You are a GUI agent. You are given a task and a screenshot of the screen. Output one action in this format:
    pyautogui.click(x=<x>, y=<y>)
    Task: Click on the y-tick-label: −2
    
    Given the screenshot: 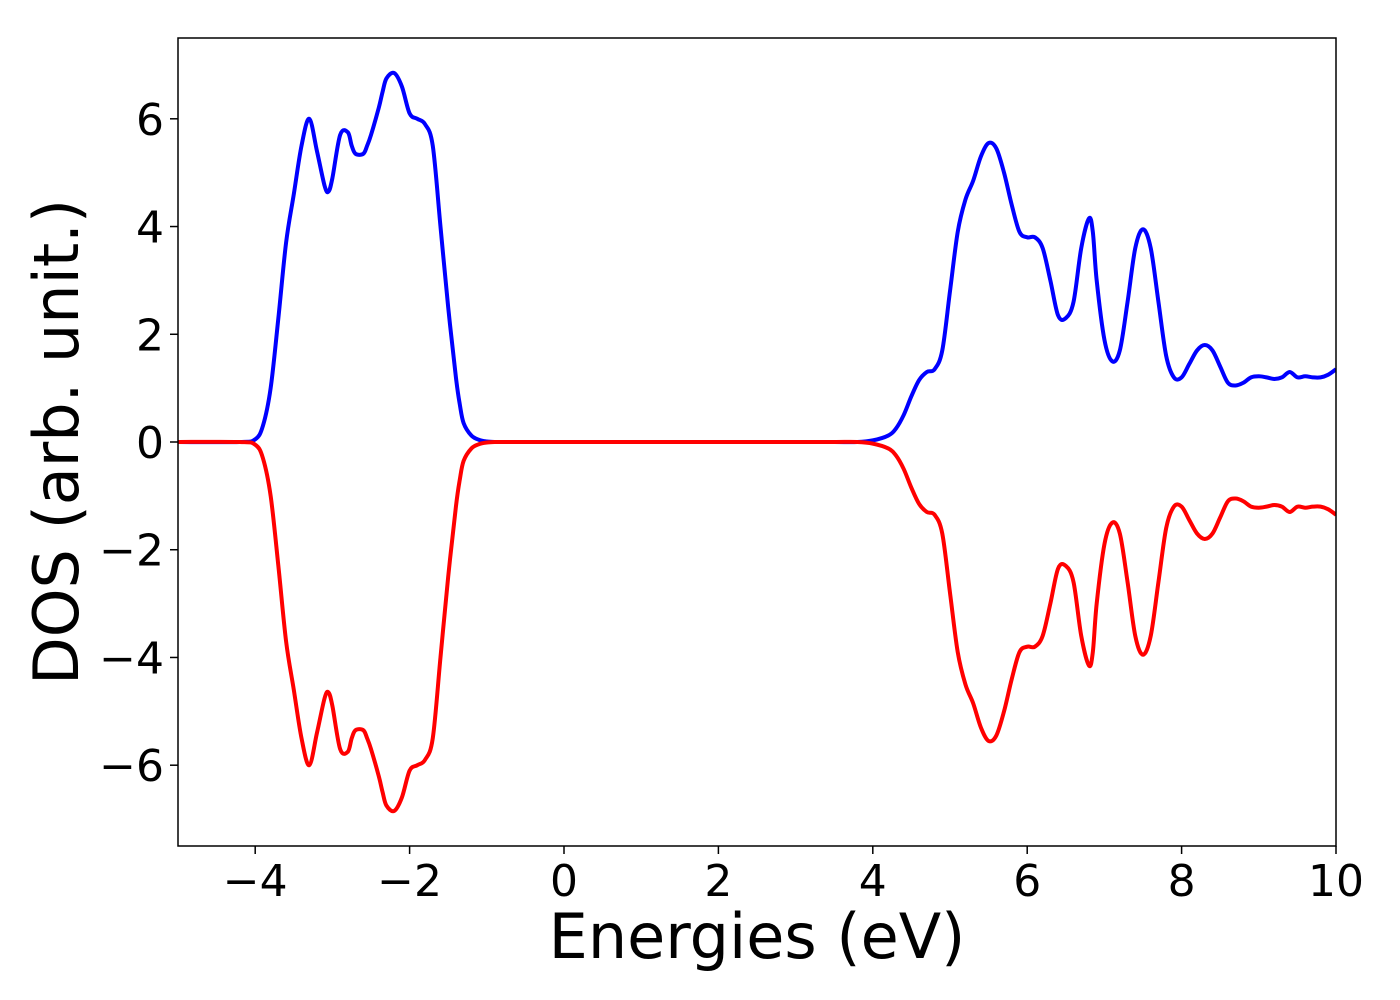 What is the action you would take?
    pyautogui.click(x=131, y=551)
    